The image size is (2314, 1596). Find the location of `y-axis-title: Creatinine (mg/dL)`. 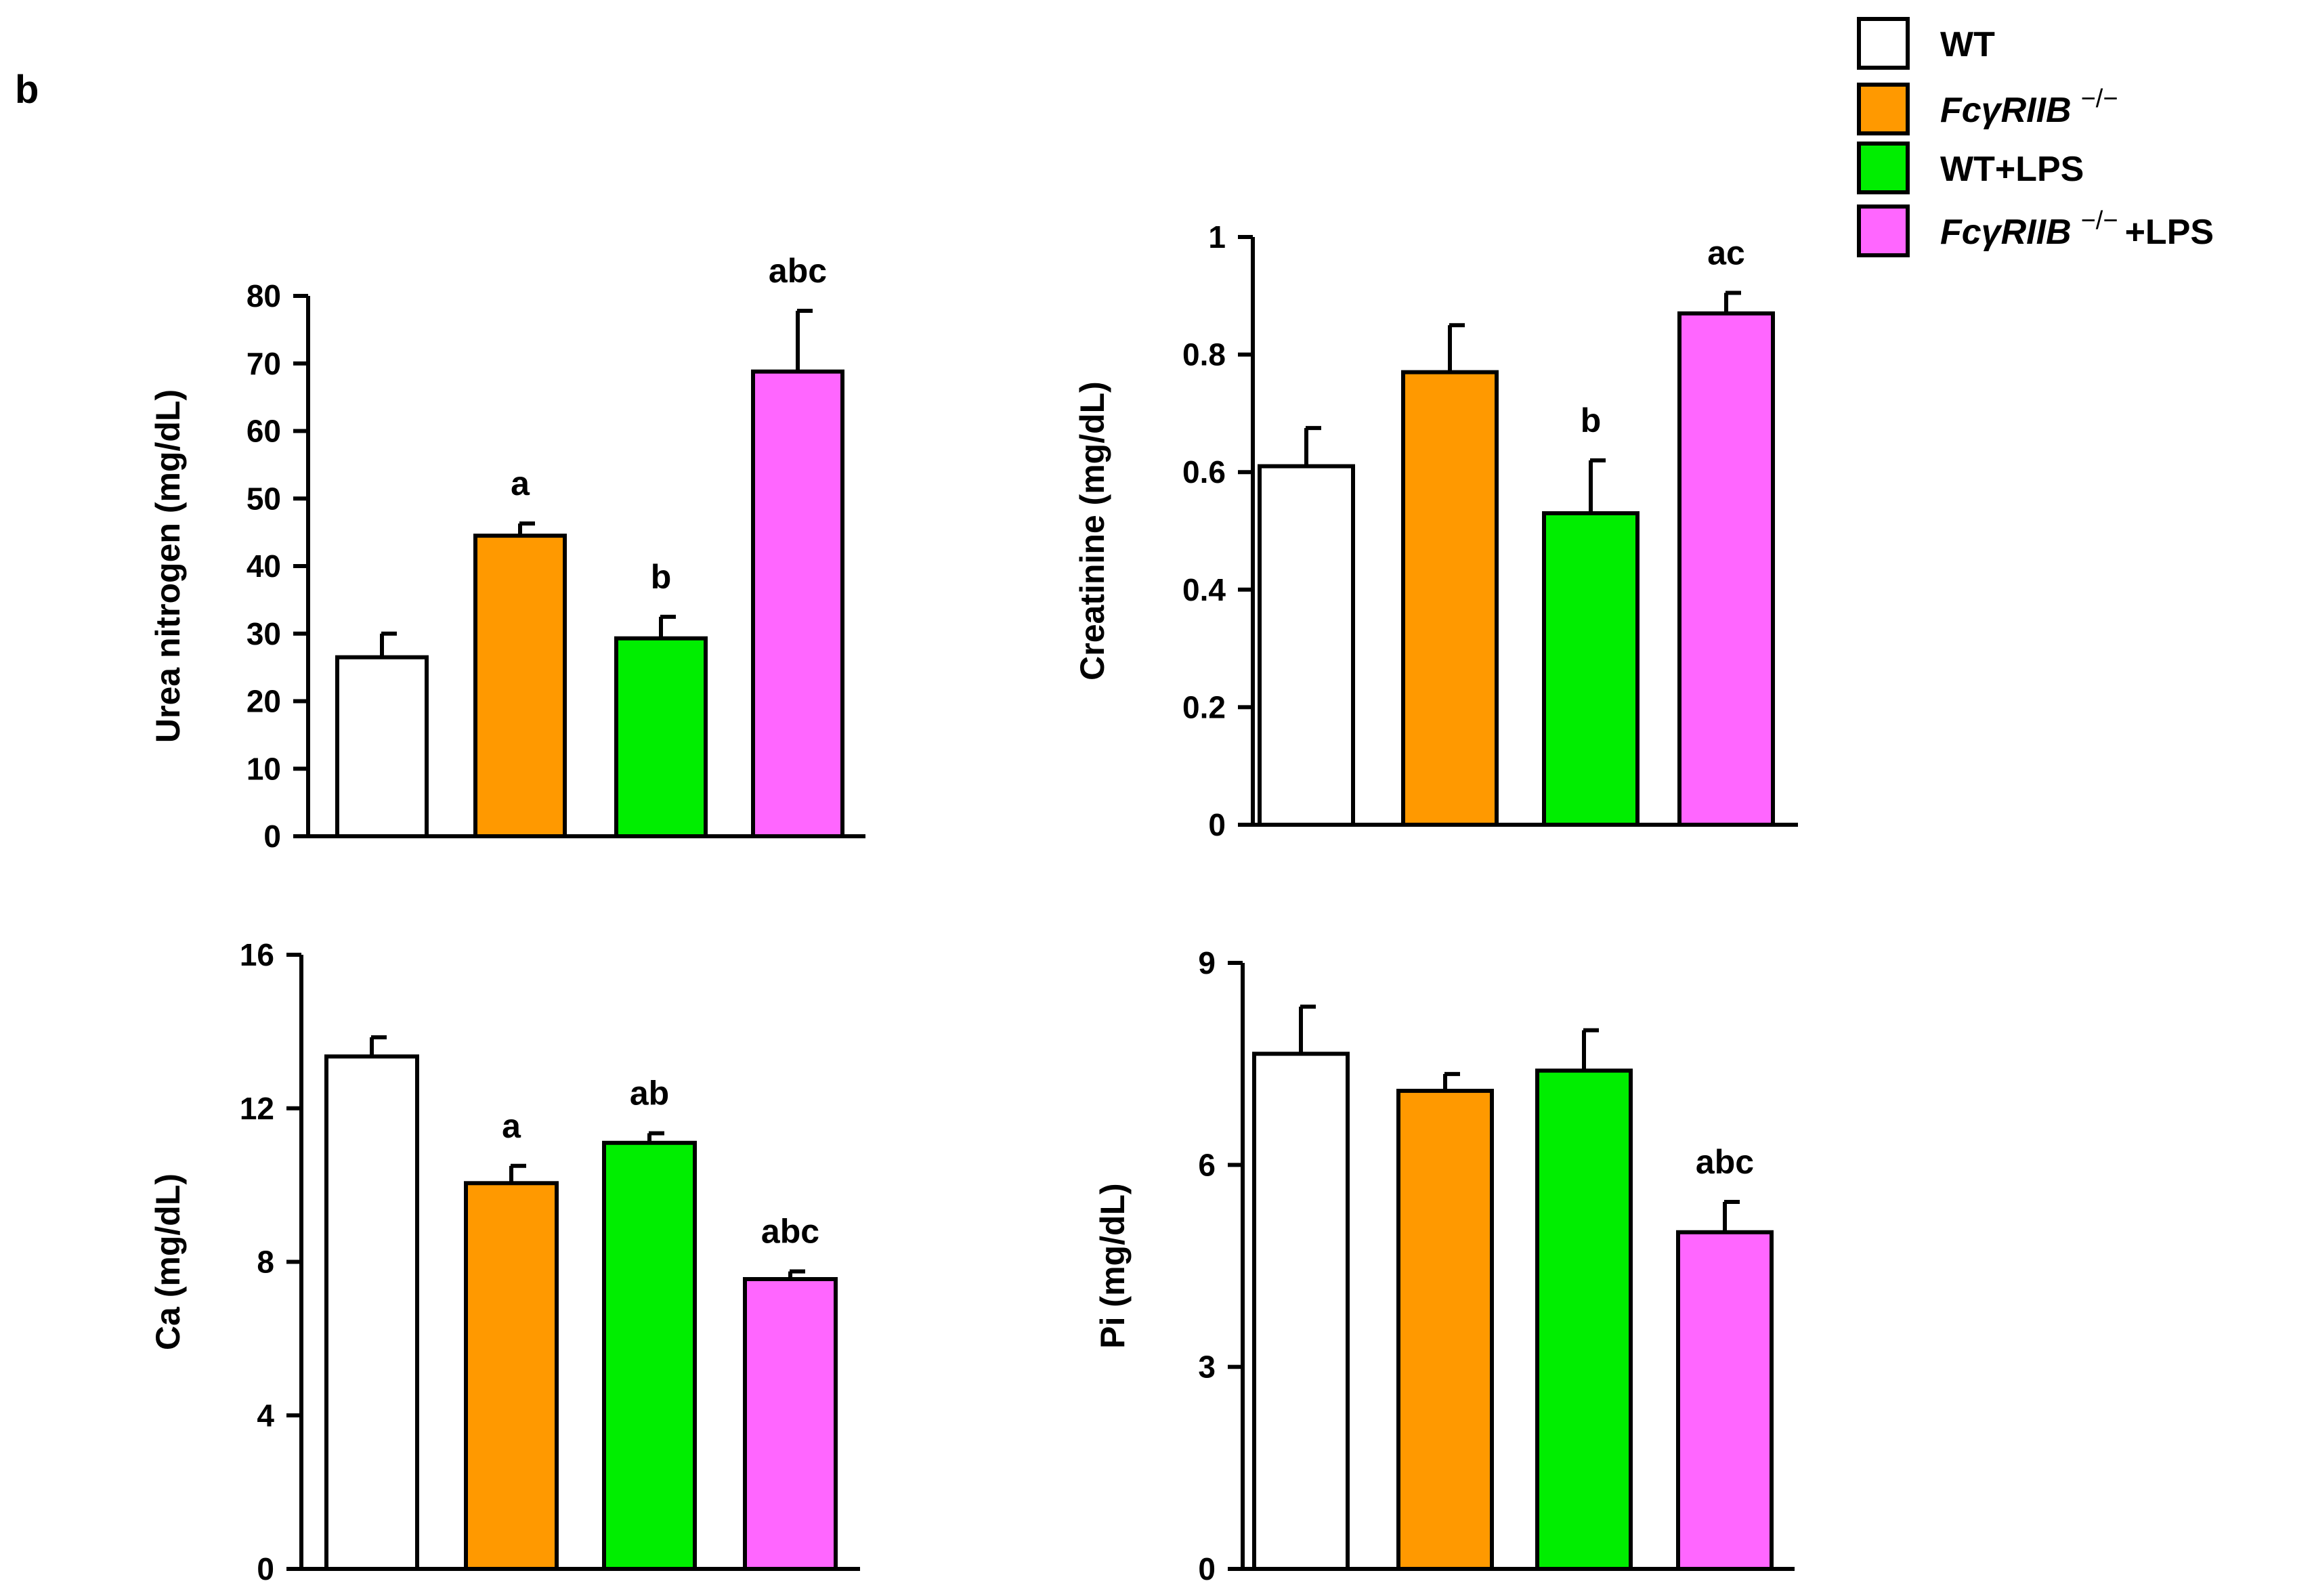

y-axis-title: Creatinine (mg/dL) is located at coordinates (1092, 531).